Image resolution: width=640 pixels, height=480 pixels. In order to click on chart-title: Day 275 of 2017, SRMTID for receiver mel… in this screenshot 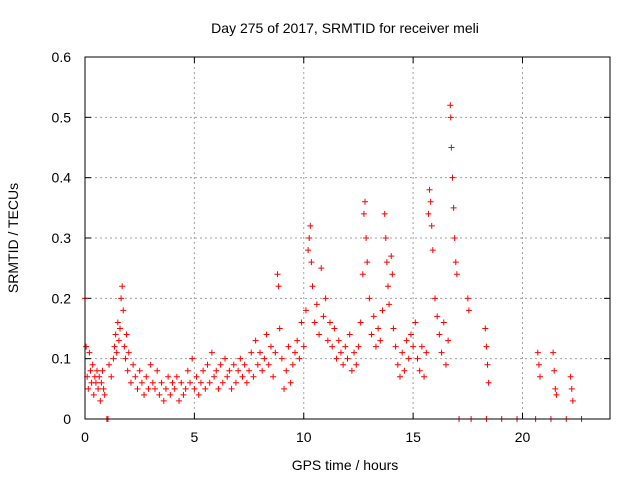, I will do `click(345, 28)`.